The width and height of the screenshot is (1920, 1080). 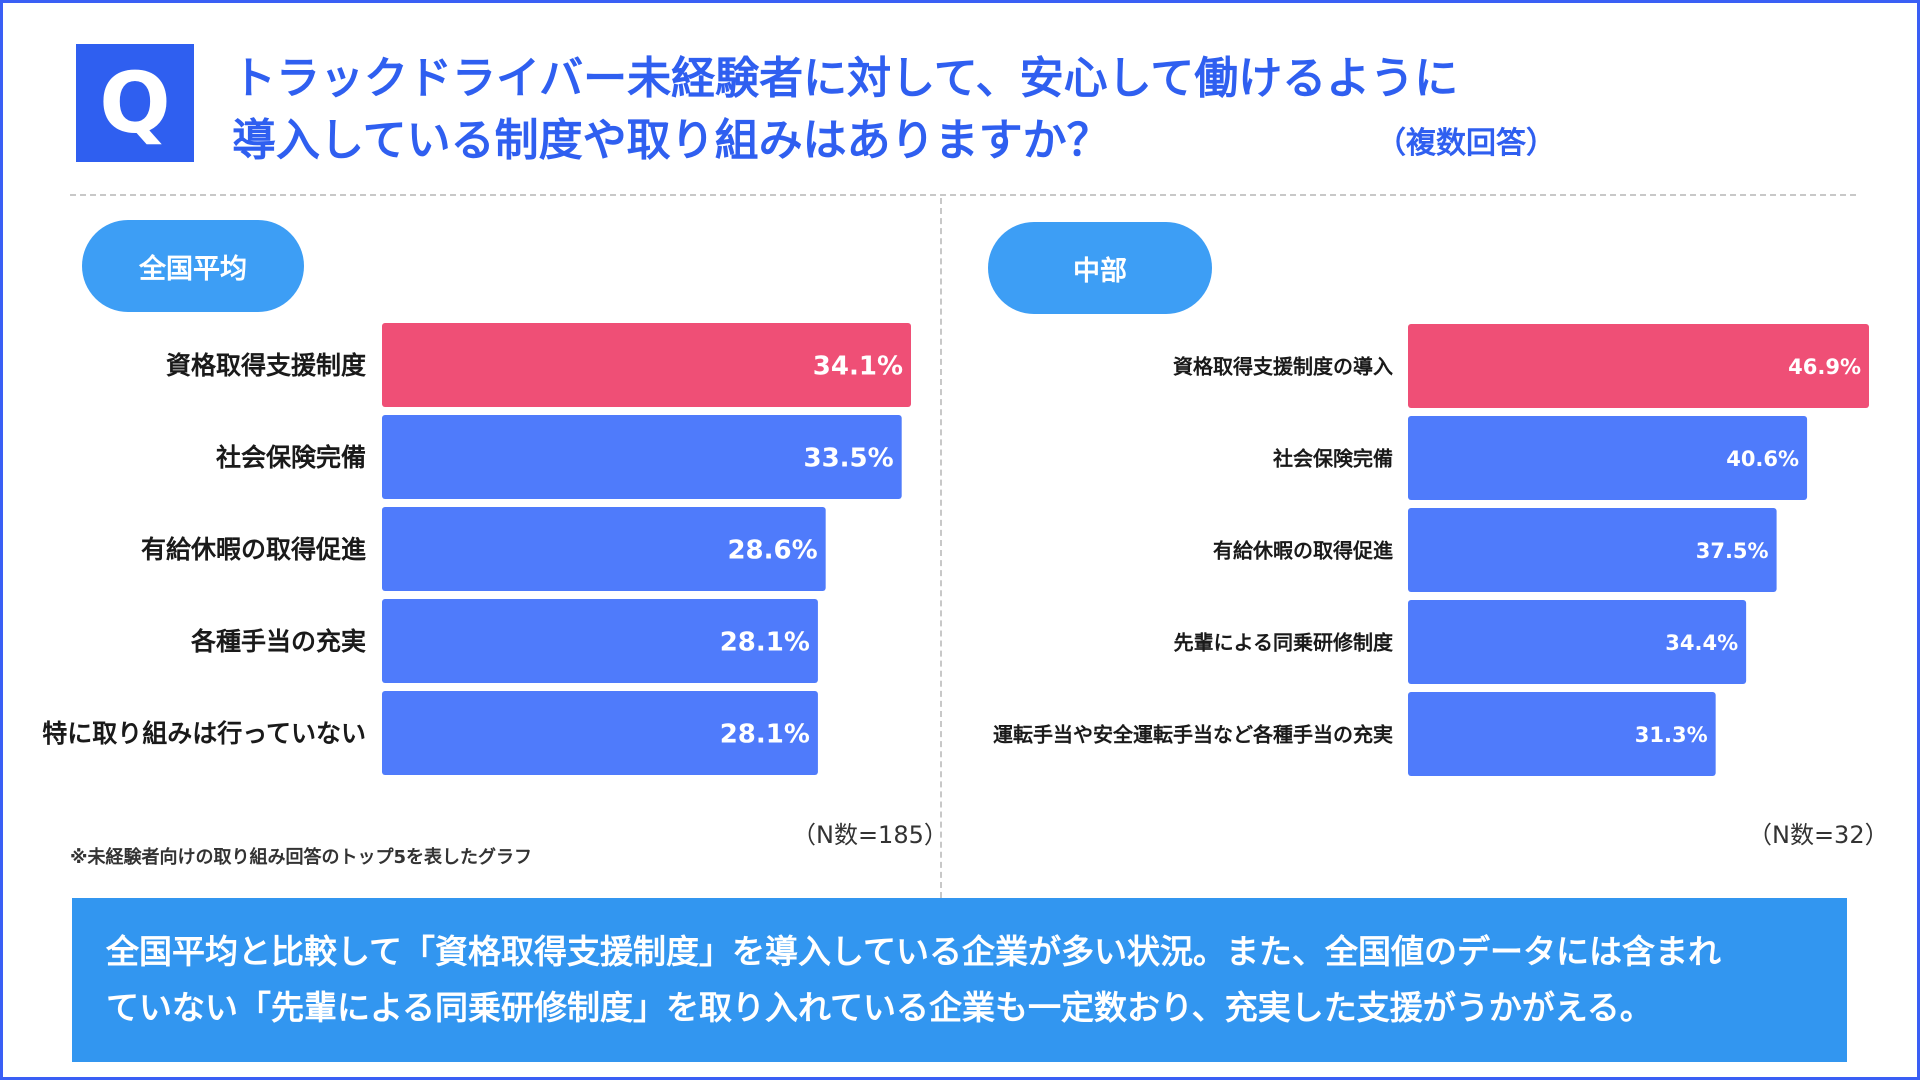 I want to click on multiple-answer-note: （複数回答）, so click(x=1466, y=143).